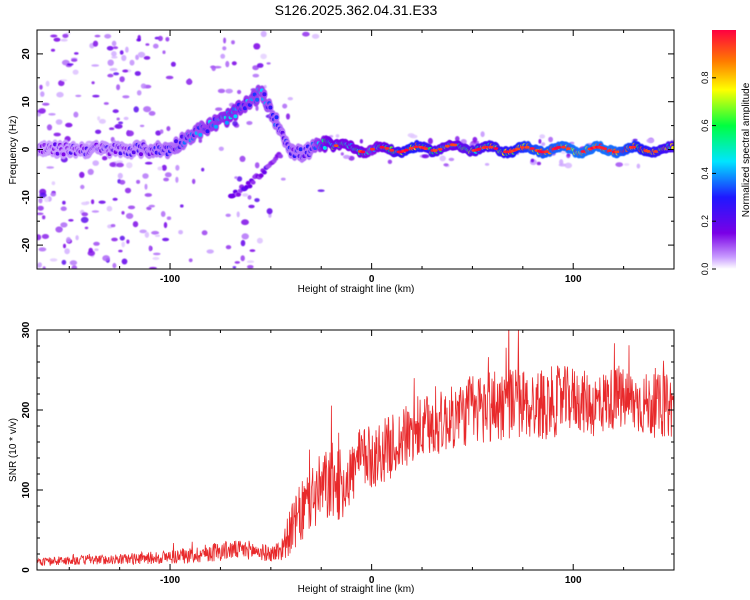  Describe the element at coordinates (745, 149) in the screenshot. I see `colorbar-label: Normalized spectral amplitude` at that location.